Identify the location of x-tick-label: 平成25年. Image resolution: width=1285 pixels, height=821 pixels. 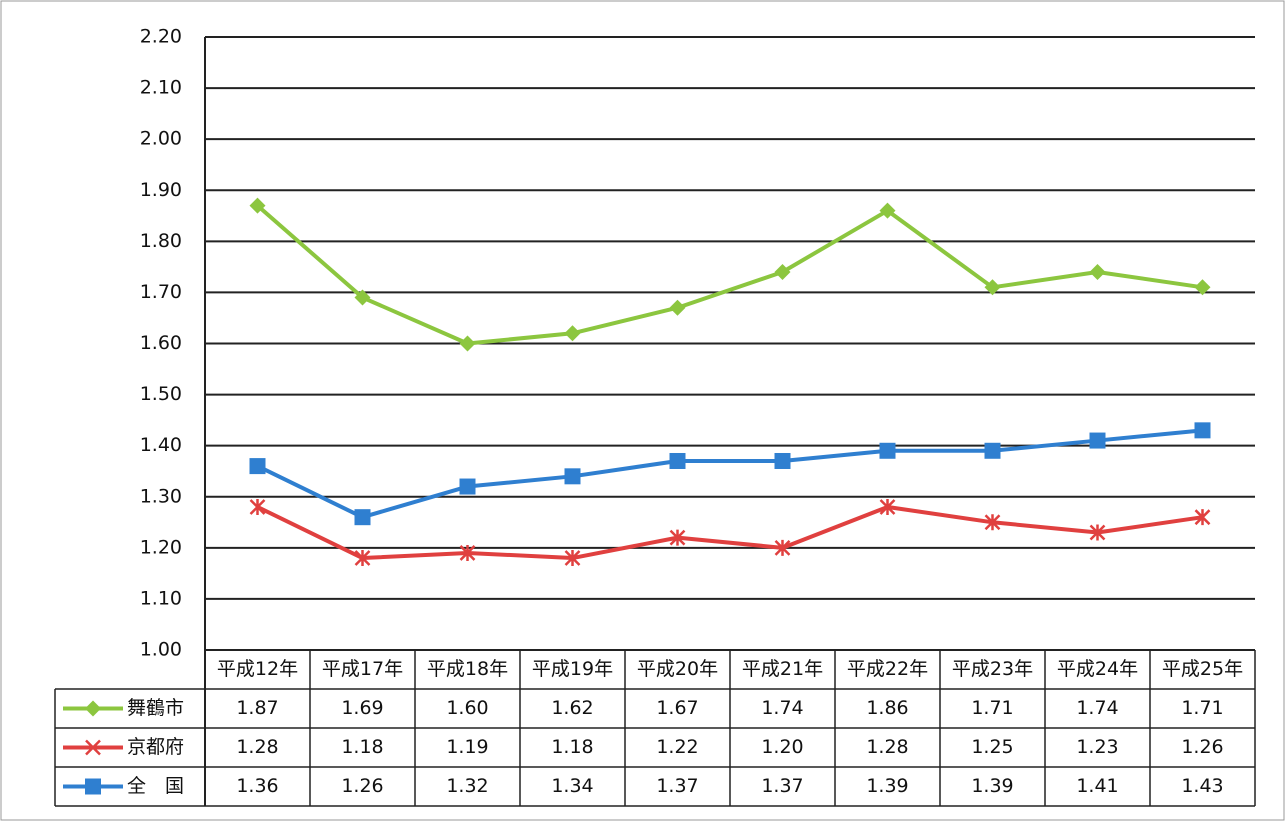
(1202, 669).